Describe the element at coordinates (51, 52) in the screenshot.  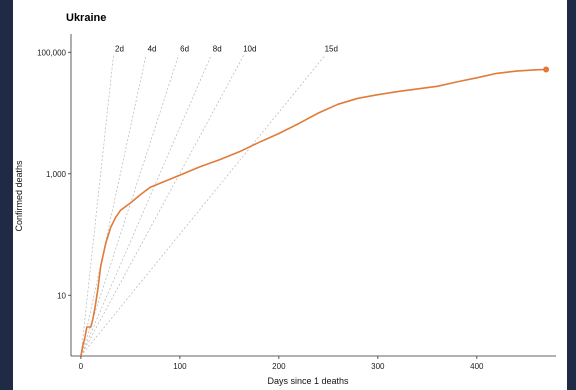
I see `y-tick-label: 100,000` at that location.